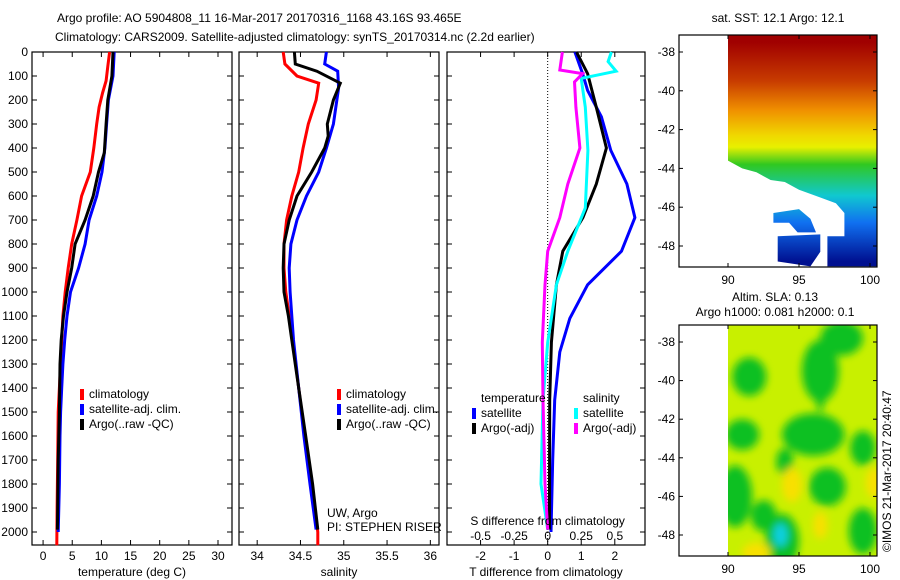 This screenshot has width=900, height=580. Describe the element at coordinates (18, 148) in the screenshot. I see `y-tick-label: 400` at that location.